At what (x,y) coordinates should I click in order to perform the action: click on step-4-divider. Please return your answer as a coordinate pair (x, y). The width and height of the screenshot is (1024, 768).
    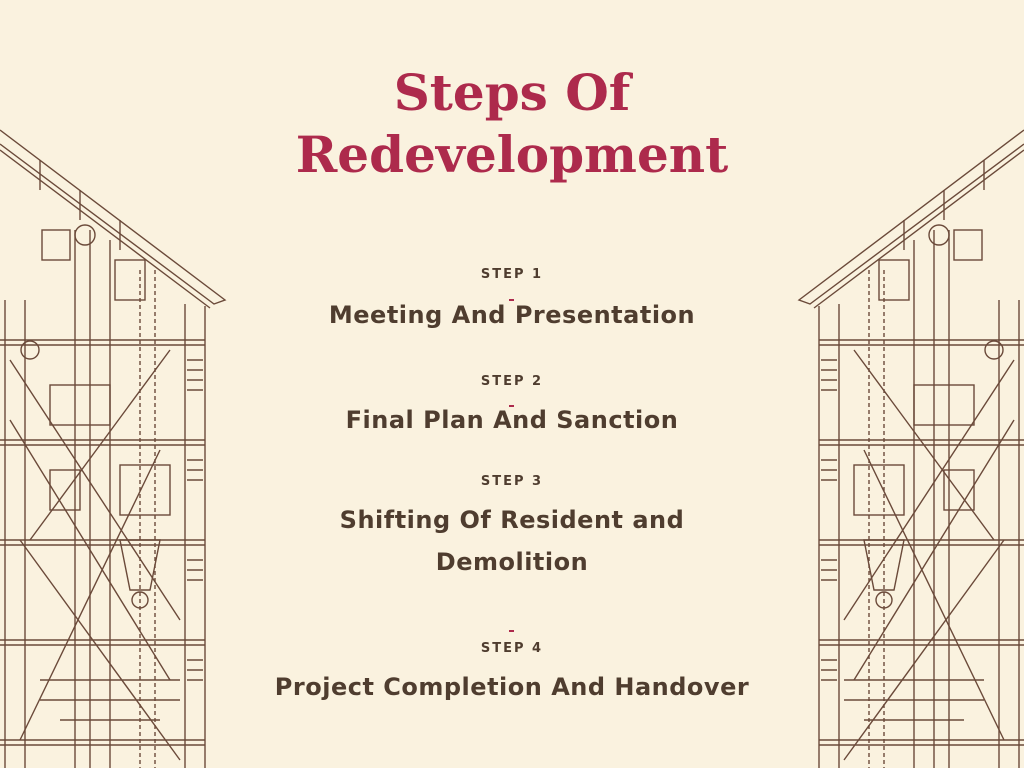
    Looking at the image, I should click on (511, 631).